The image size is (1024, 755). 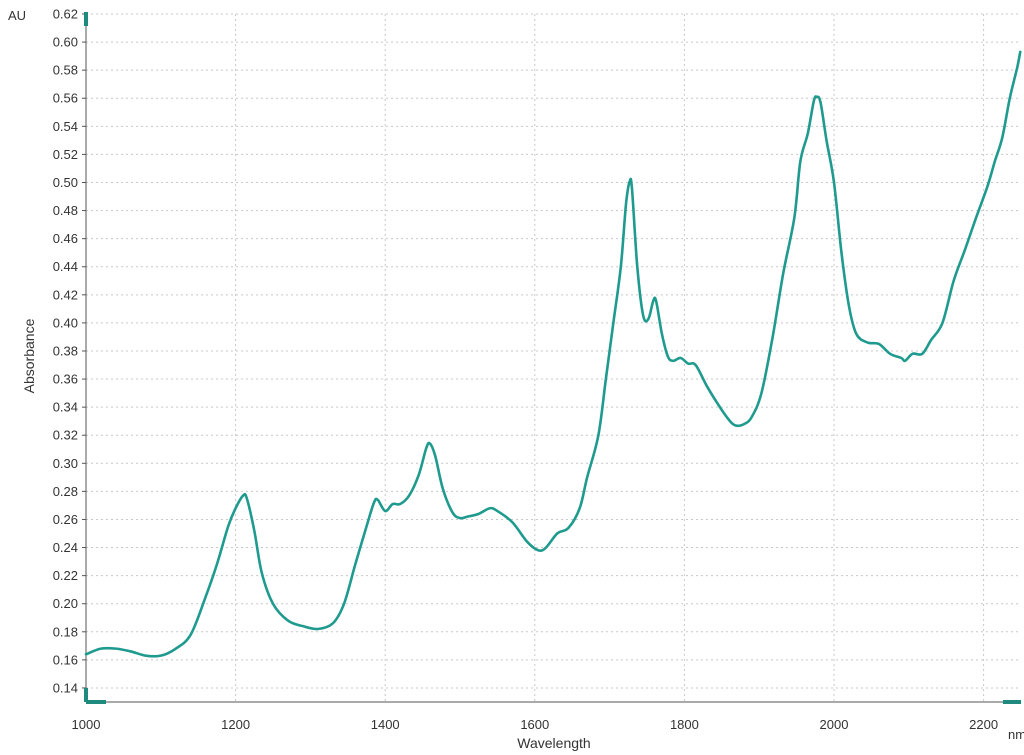 What do you see at coordinates (65, 519) in the screenshot?
I see `y-tick-label: 0.26` at bounding box center [65, 519].